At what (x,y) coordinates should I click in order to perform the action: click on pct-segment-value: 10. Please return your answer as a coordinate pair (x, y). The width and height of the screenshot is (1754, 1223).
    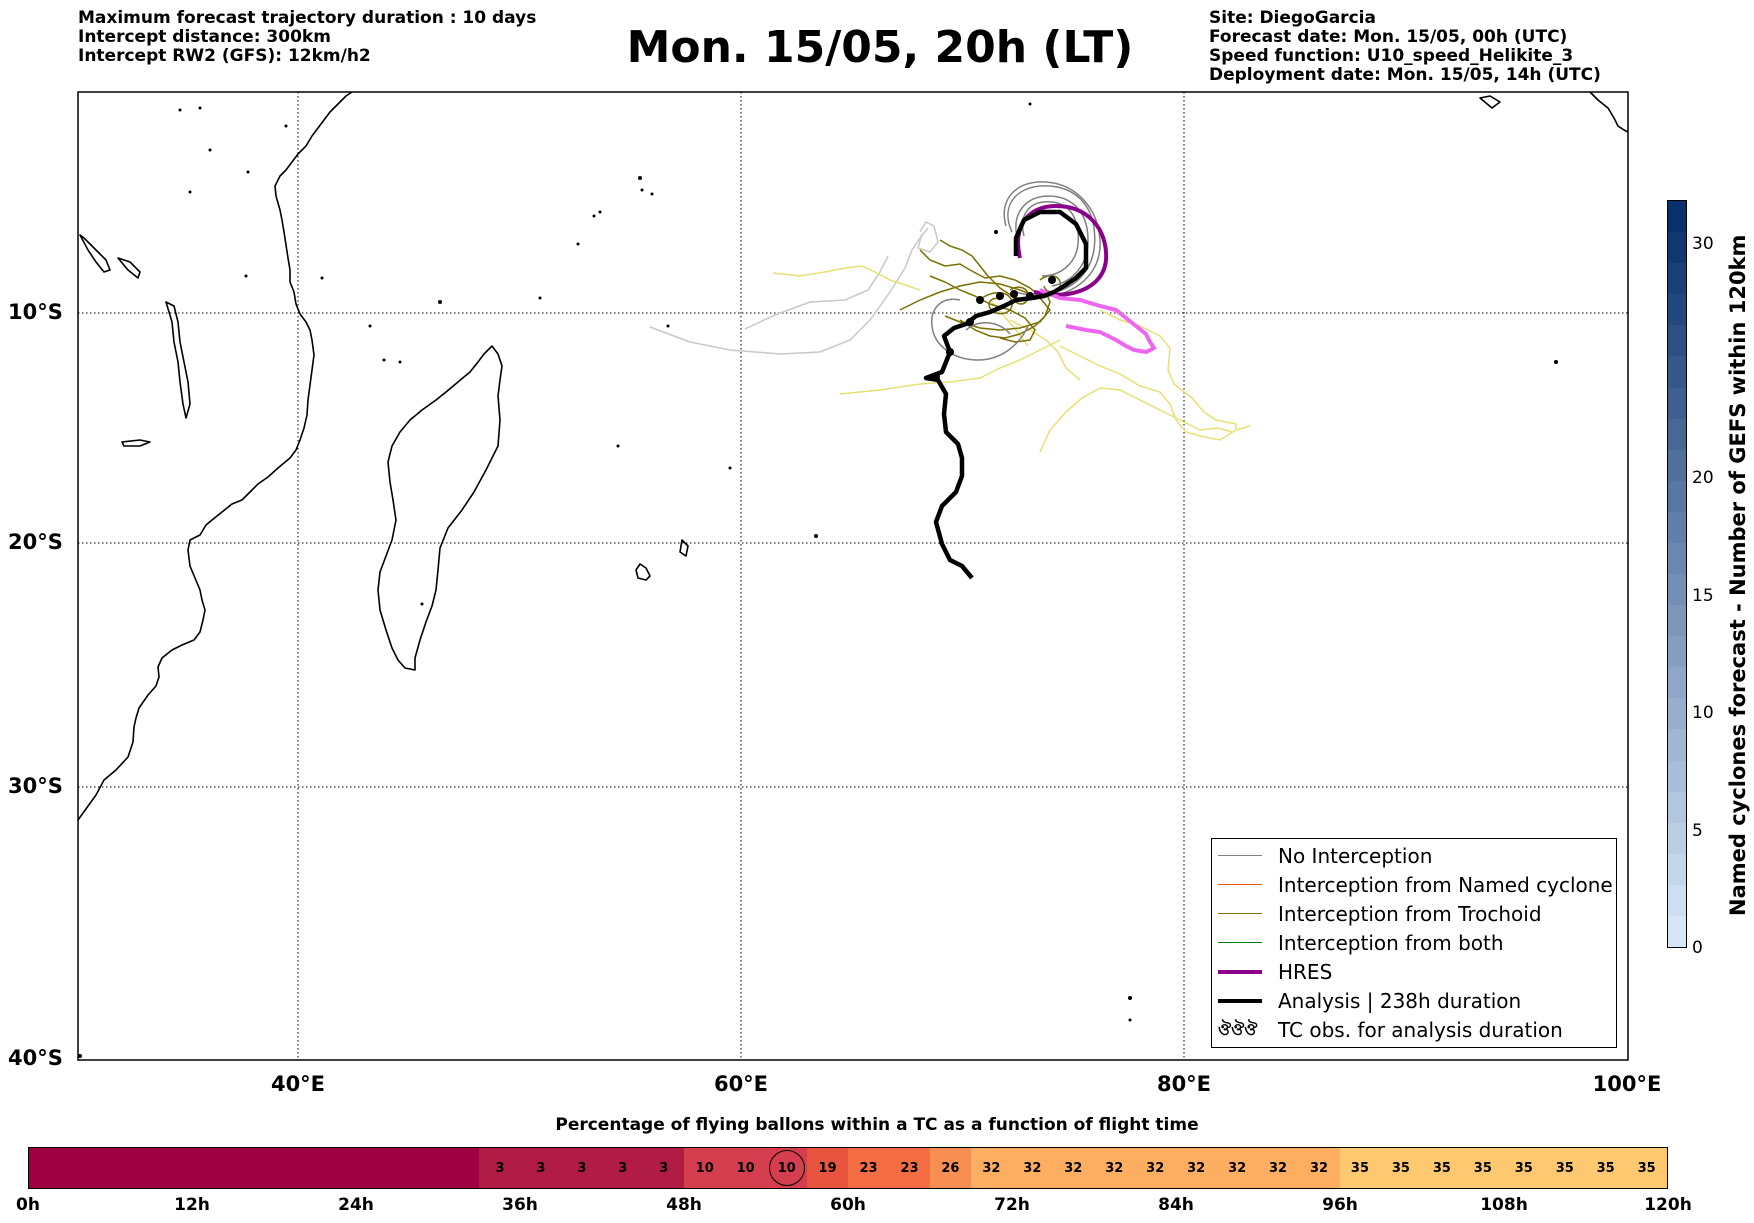
    Looking at the image, I should click on (745, 1168).